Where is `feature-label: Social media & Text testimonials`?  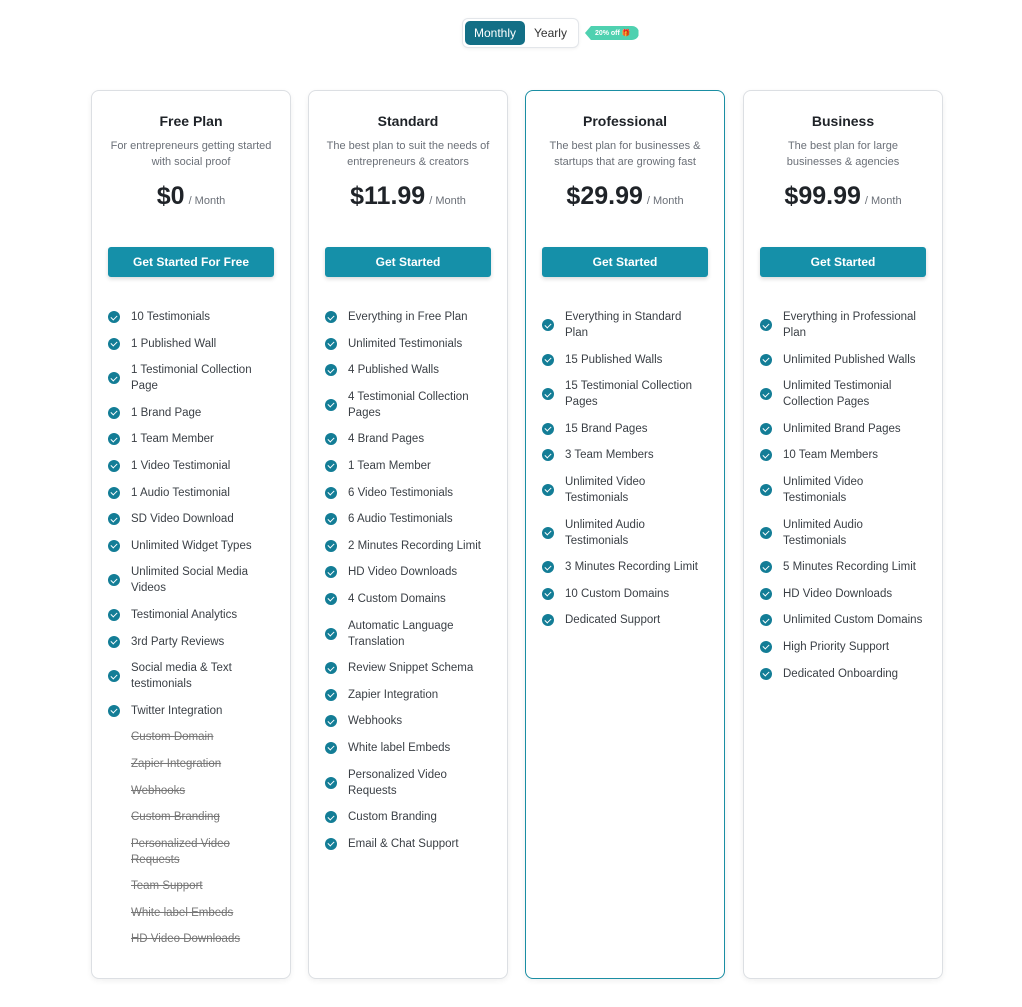 feature-label: Social media & Text testimonials is located at coordinates (181, 676).